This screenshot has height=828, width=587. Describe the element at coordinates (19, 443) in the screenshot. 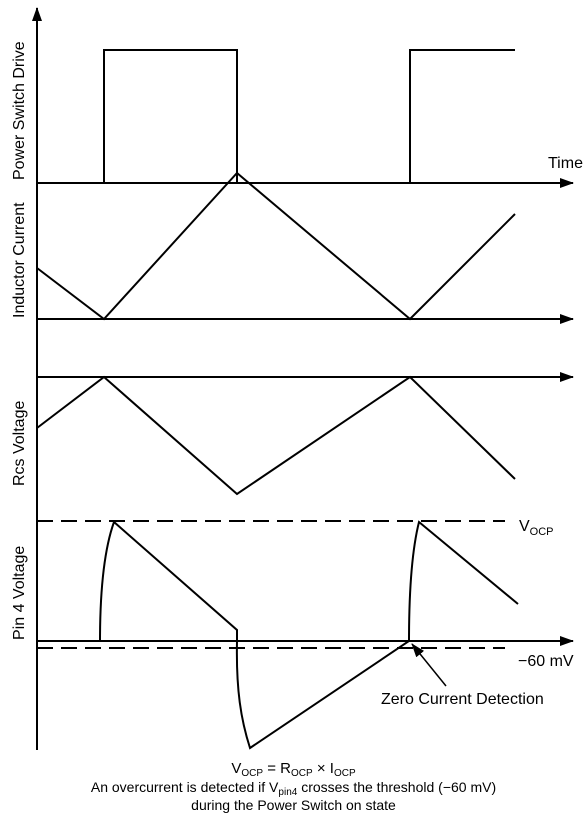

I see `rcs-voltage-label: Rcs Voltage` at that location.